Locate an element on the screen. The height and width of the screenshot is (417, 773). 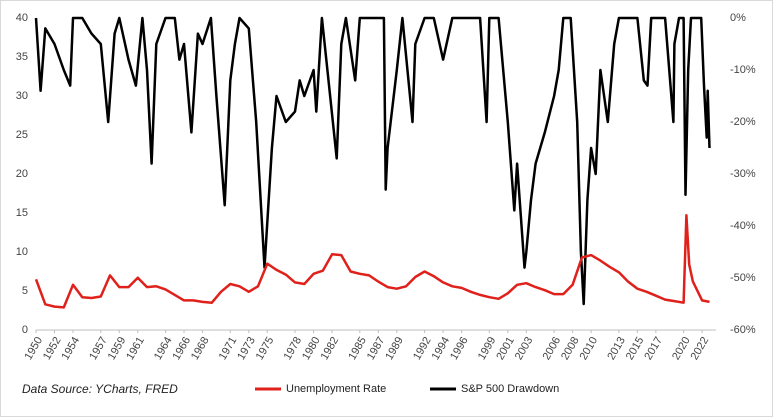
y2-tick-label: -10% is located at coordinates (743, 70).